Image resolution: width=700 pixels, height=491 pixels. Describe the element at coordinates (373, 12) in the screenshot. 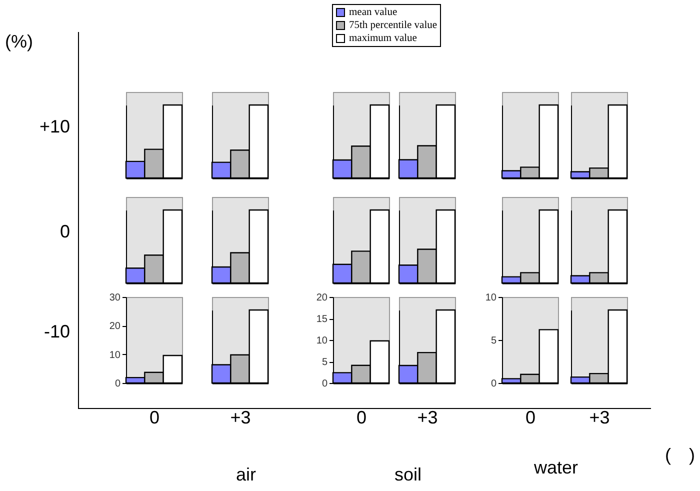

I see `legend-label: mean value` at that location.